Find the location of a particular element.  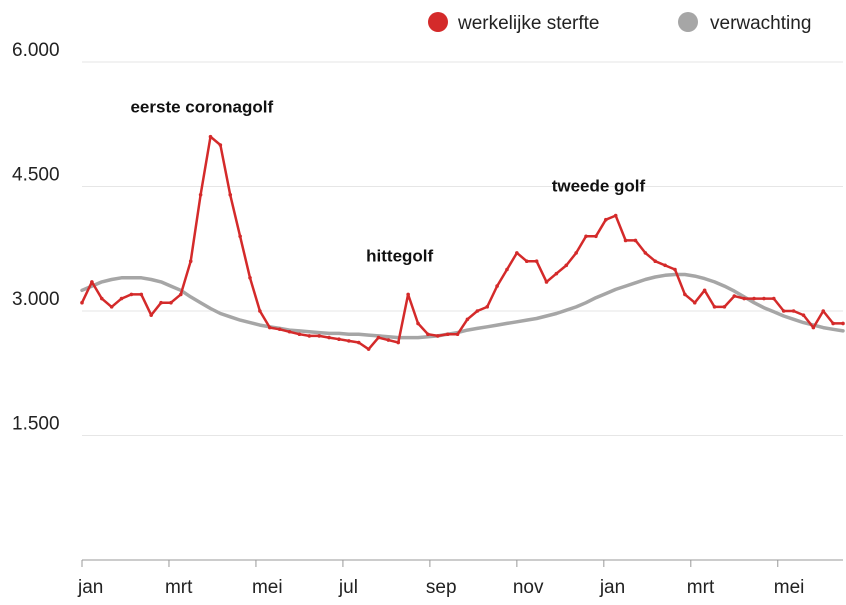

y-tick-label: 6.000 is located at coordinates (36, 50).